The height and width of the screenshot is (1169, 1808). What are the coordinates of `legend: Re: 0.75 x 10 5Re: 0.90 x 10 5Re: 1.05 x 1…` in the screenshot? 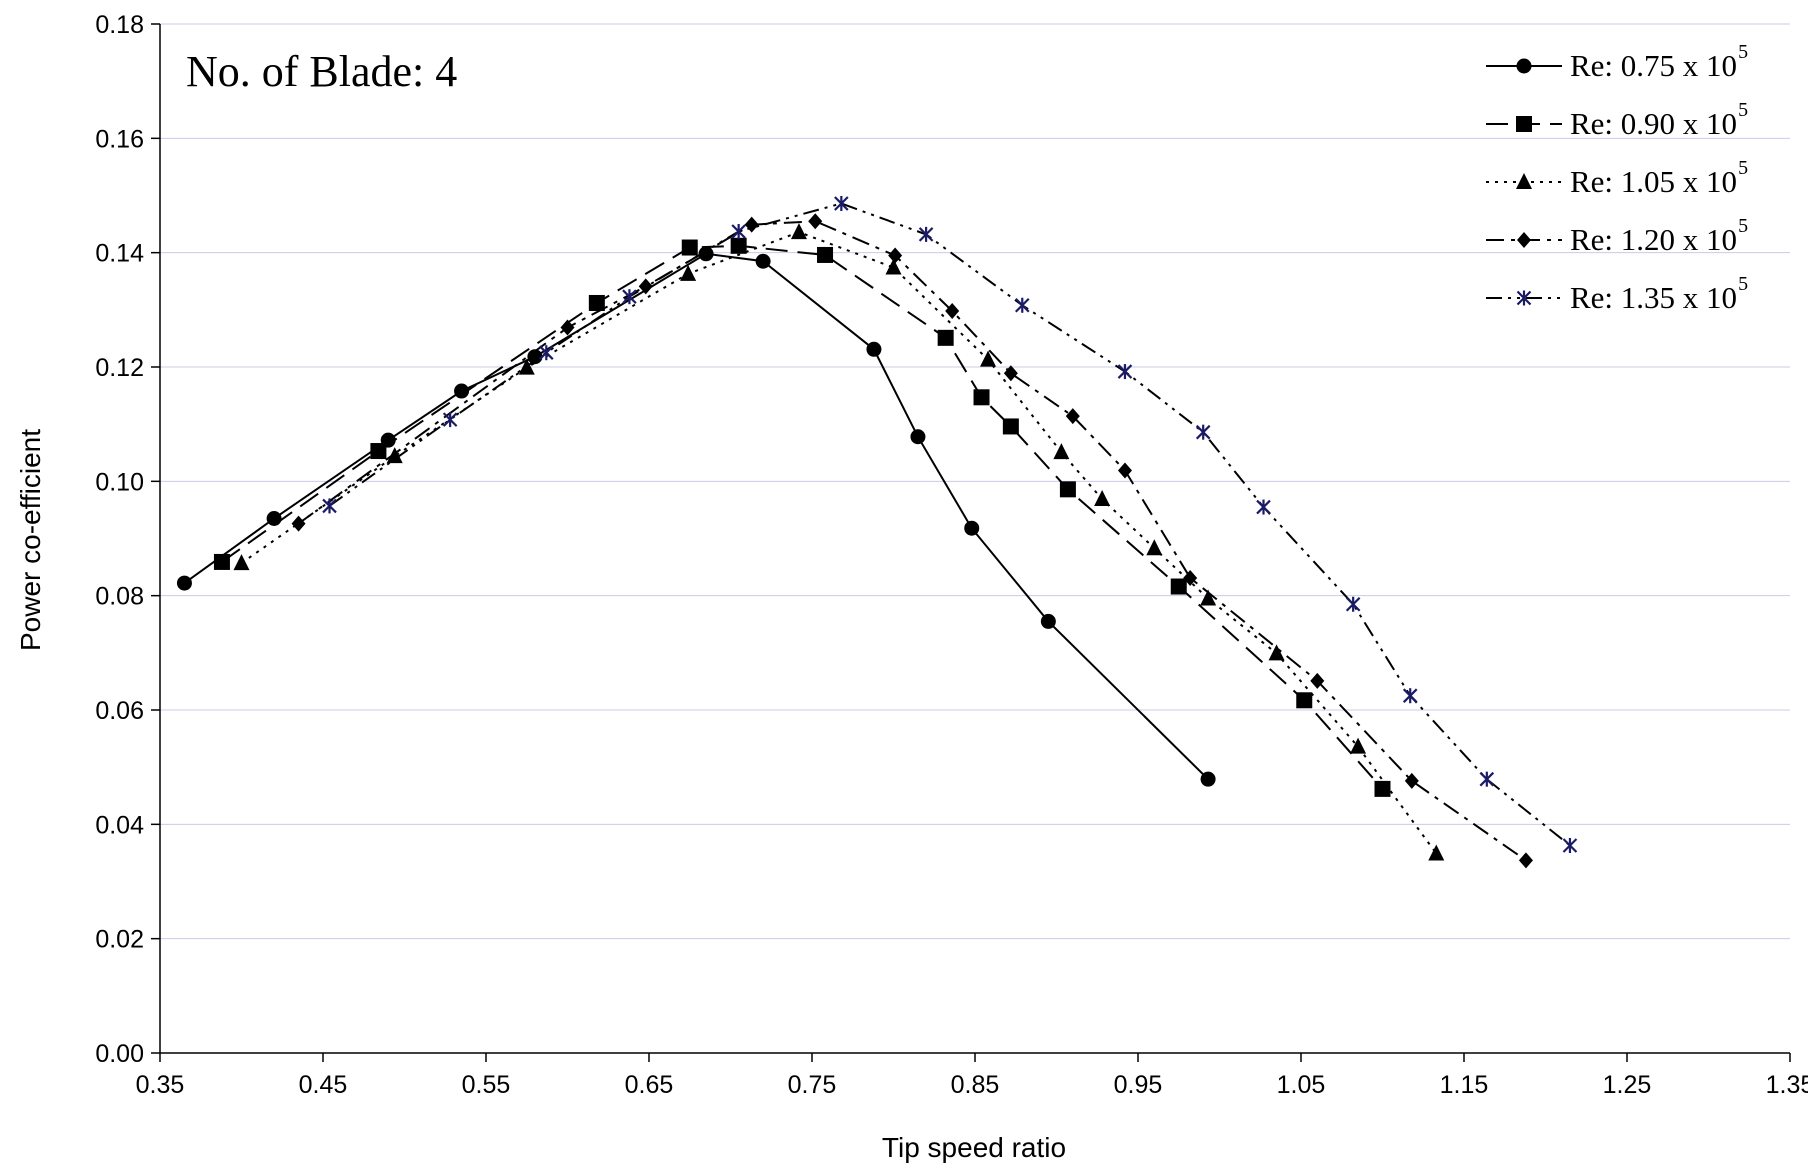 It's located at (1617, 178).